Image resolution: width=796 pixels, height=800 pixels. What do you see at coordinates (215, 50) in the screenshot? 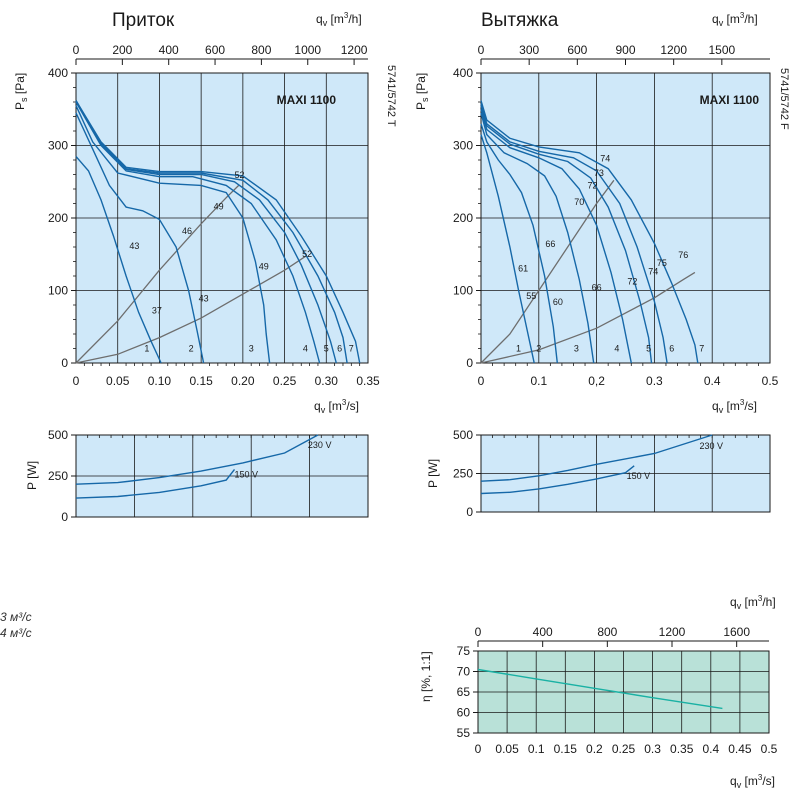
I see `supply-top-tick-label: 600` at bounding box center [215, 50].